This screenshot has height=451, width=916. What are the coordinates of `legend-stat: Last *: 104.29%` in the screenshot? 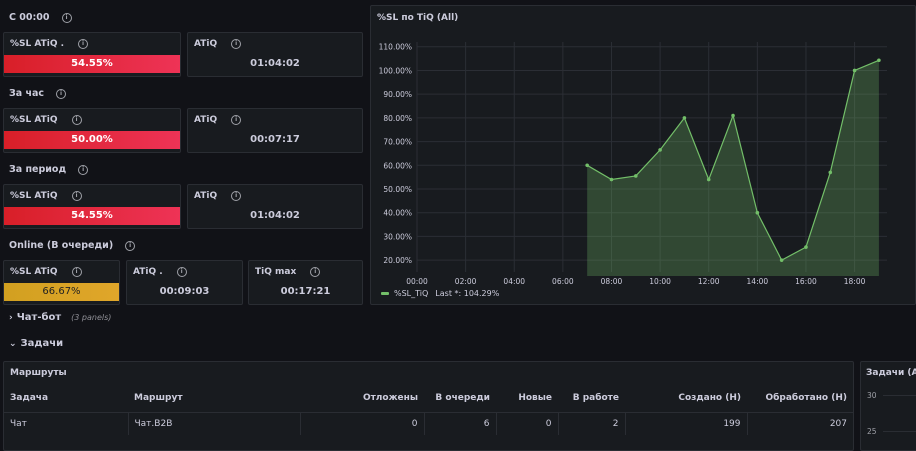 It's located at (467, 293).